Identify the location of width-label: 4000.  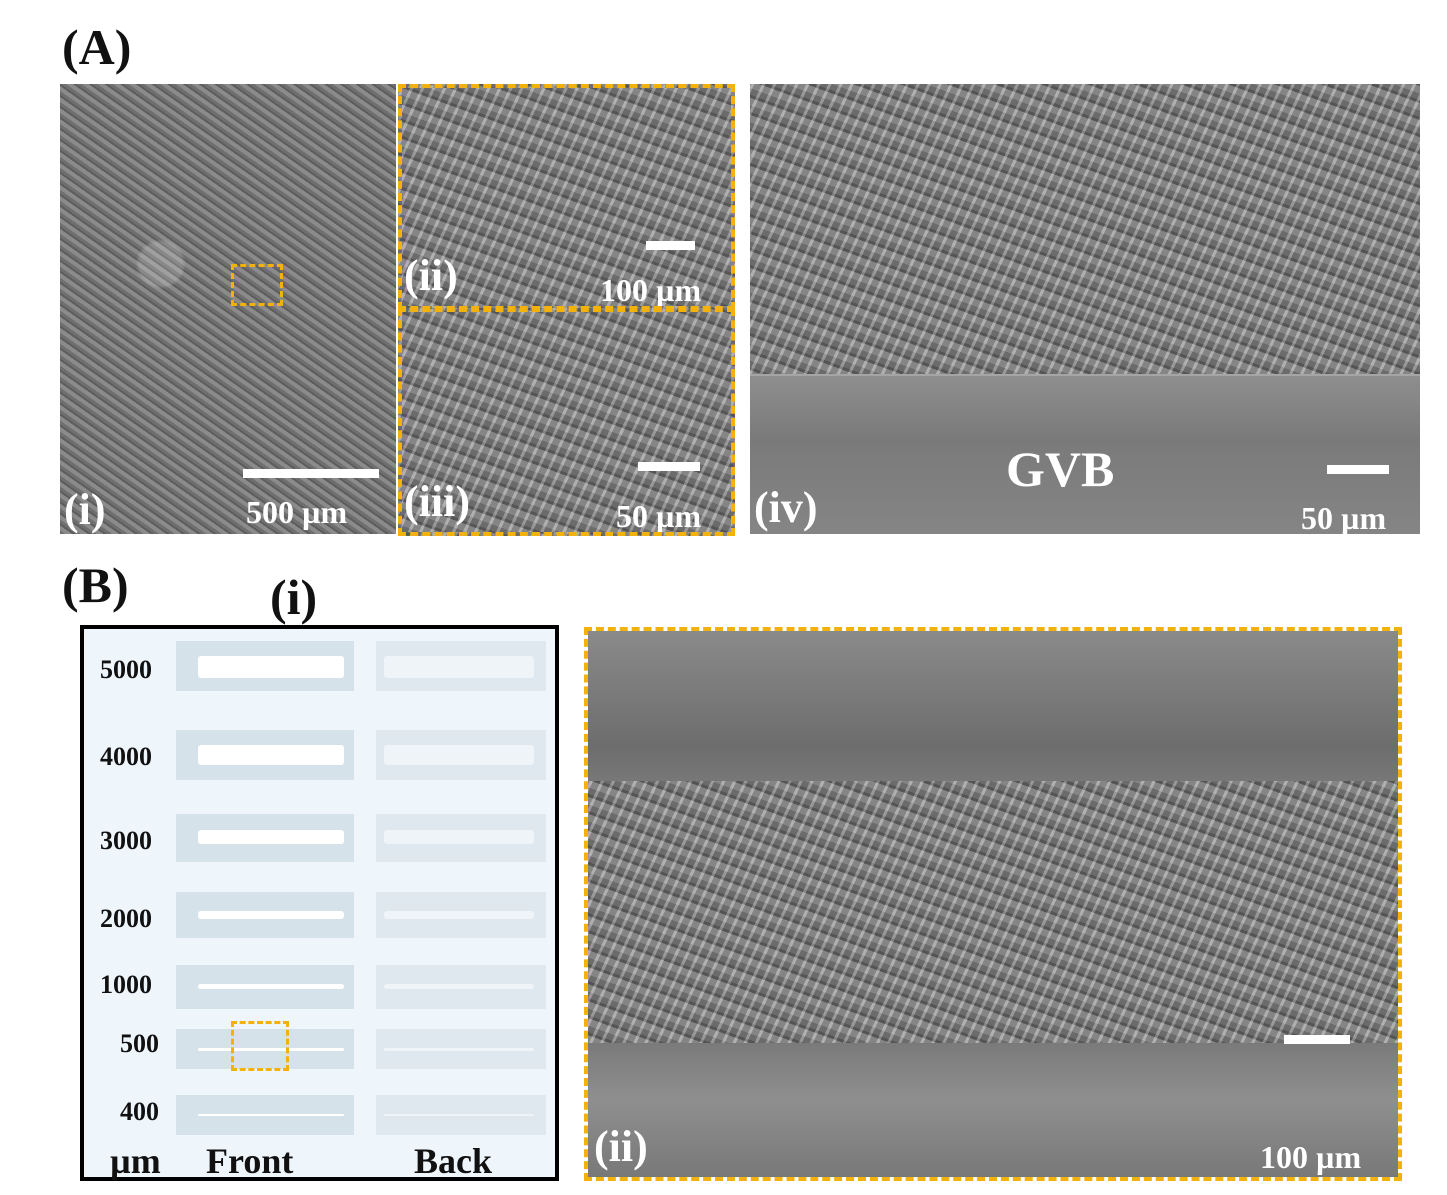
(126, 756).